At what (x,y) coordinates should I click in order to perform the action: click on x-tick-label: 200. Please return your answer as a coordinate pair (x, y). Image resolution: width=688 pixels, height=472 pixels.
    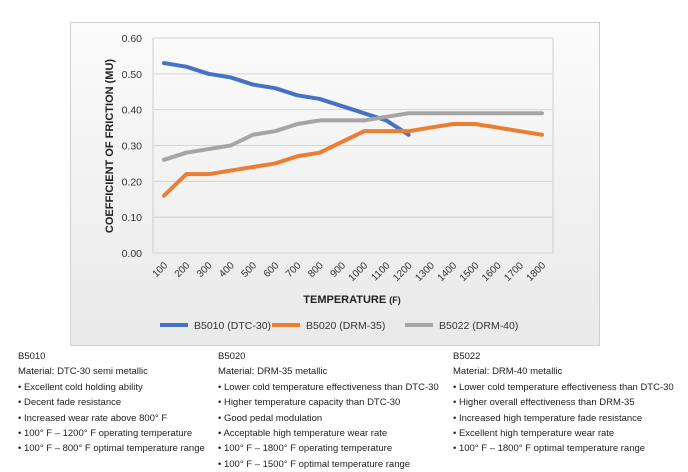
    Looking at the image, I should click on (183, 270).